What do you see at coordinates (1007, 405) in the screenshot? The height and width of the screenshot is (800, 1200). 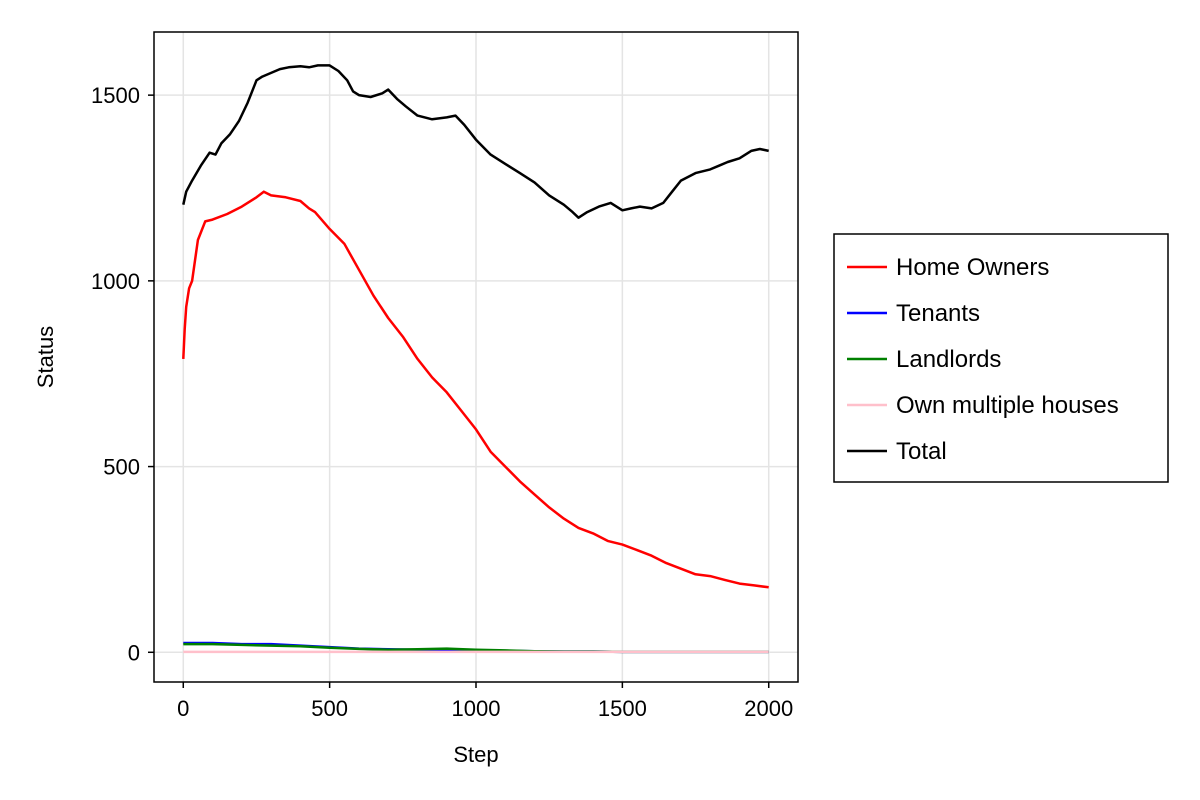 I see `legend-label: Own multiple houses` at bounding box center [1007, 405].